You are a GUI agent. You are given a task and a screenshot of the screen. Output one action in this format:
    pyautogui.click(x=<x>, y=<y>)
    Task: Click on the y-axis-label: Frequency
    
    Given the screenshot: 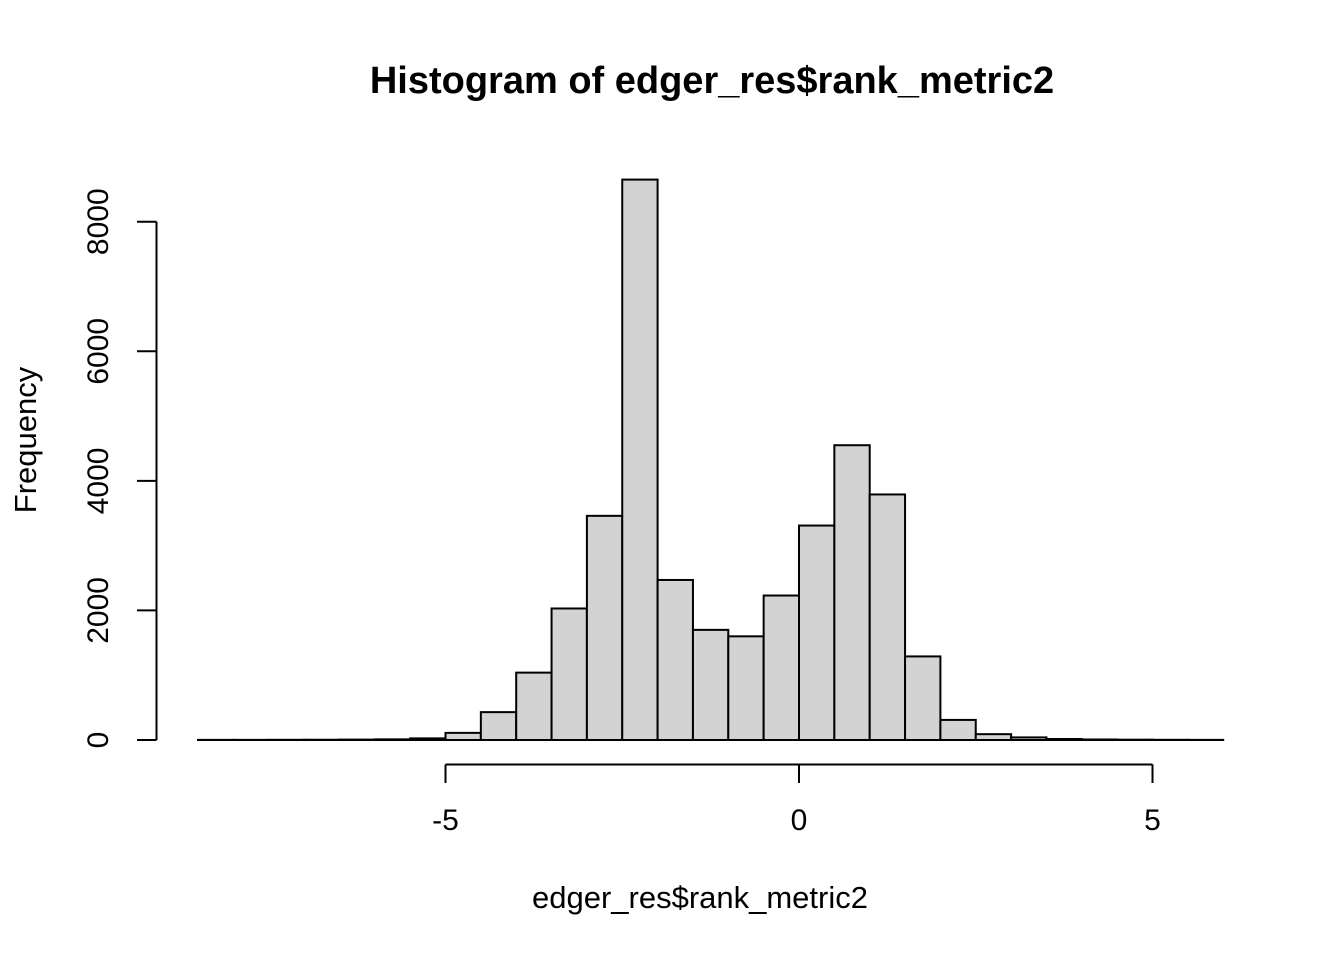 What is the action you would take?
    pyautogui.click(x=25, y=439)
    